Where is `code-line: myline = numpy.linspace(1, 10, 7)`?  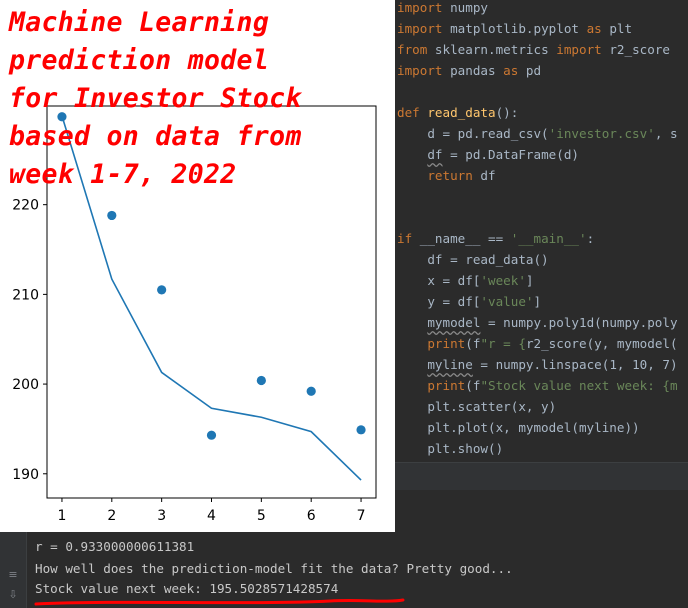
code-line: myline = numpy.linspace(1, 10, 7) is located at coordinates (537, 364).